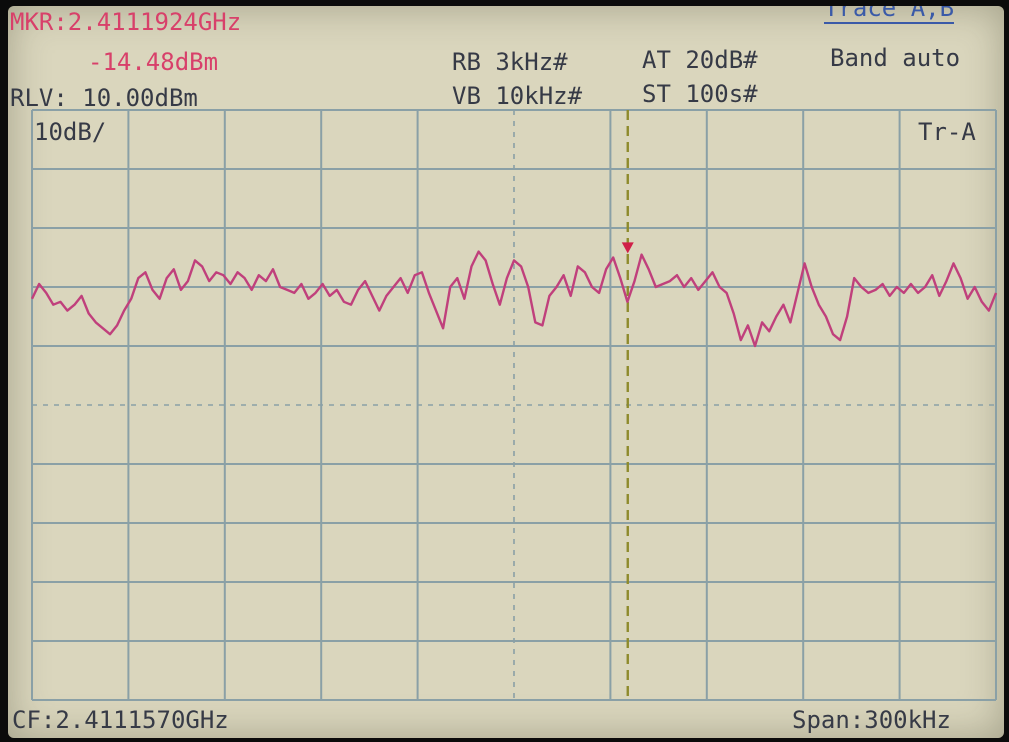  What do you see at coordinates (700, 94) in the screenshot?
I see `sweep-time: ST 100s#` at bounding box center [700, 94].